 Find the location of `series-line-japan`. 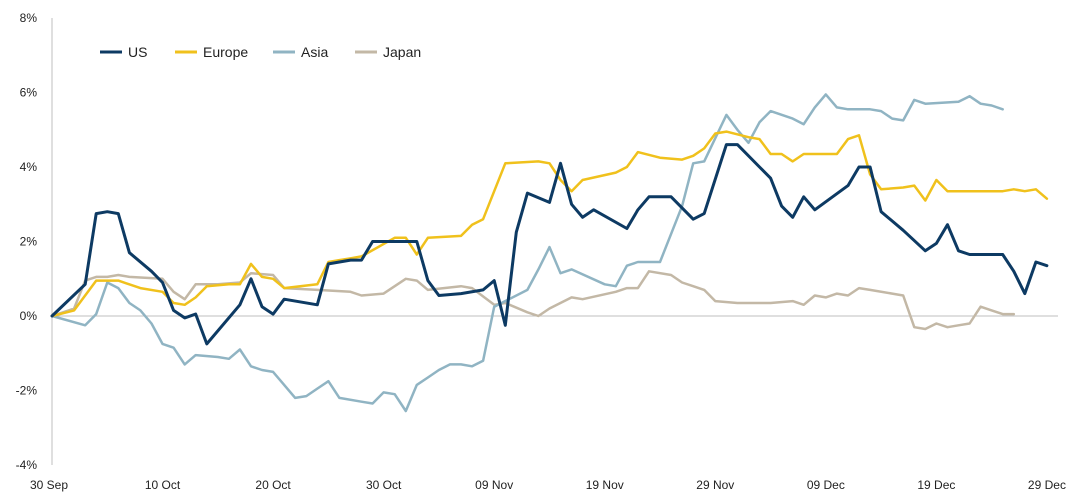

series-line-japan is located at coordinates (533, 300).